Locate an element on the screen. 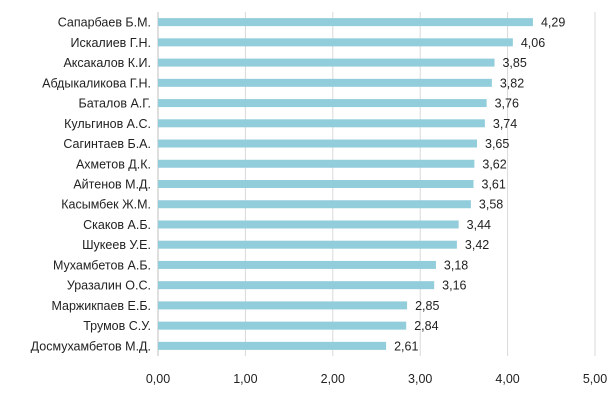  category-label-6: Сагинтаев Б.А. is located at coordinates (107, 144).